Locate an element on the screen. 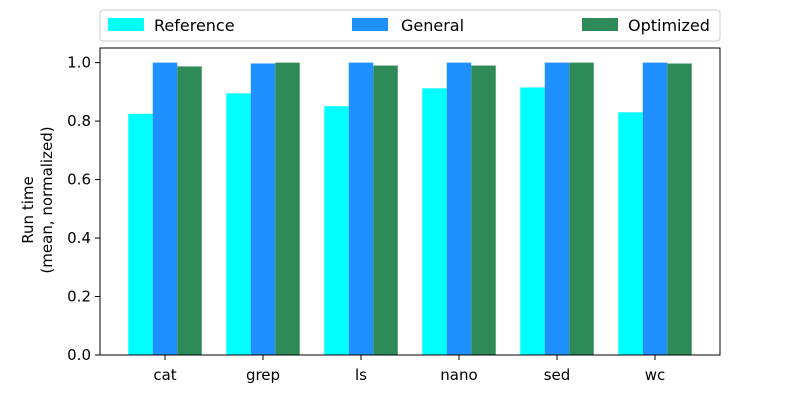 Image resolution: width=800 pixels, height=400 pixels. bar-reference-nano is located at coordinates (434, 221).